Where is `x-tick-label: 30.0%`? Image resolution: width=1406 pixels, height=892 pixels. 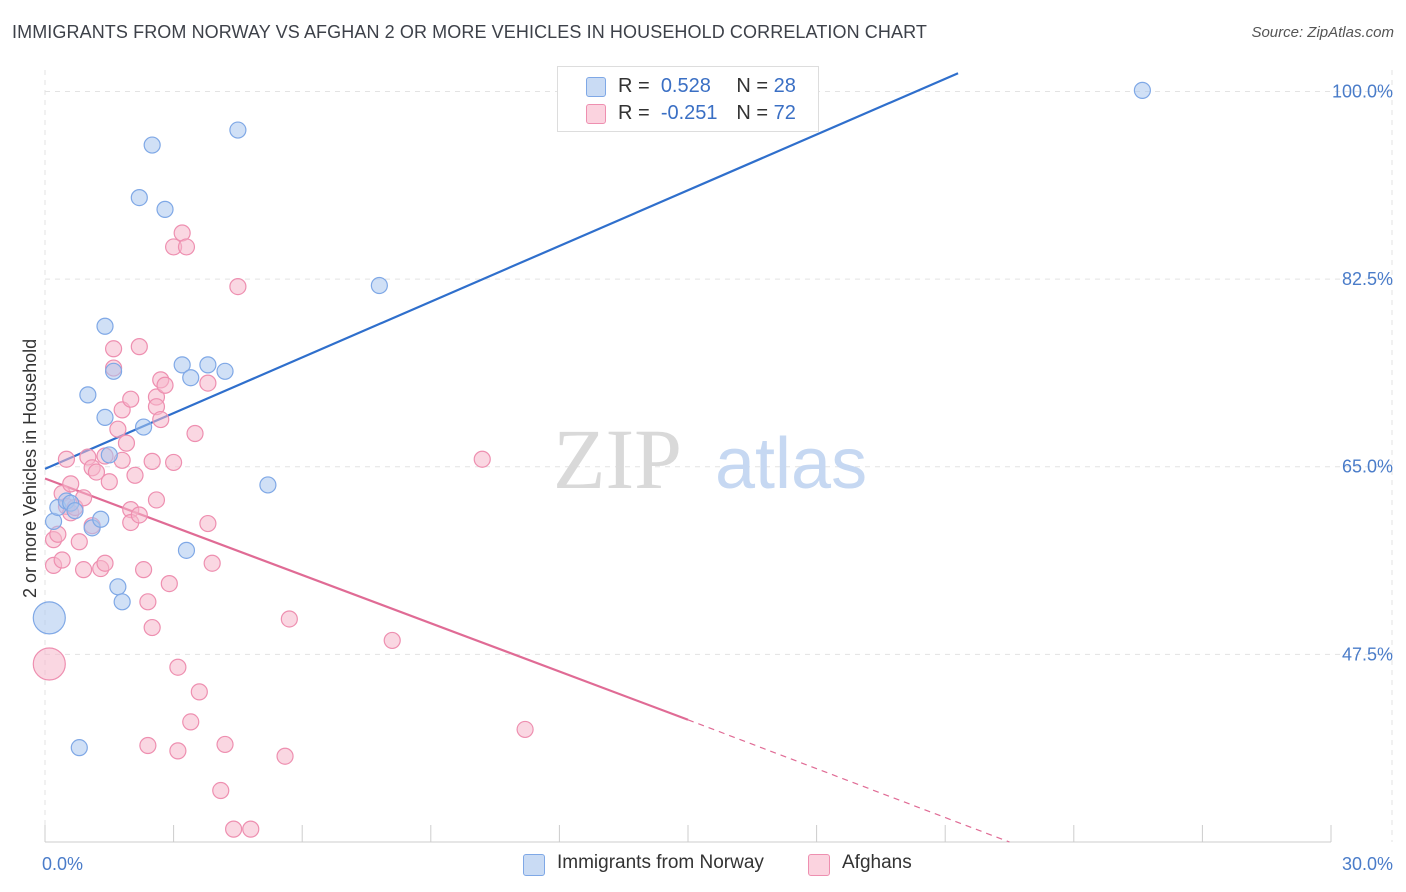 x-tick-label: 30.0% is located at coordinates (1367, 864).